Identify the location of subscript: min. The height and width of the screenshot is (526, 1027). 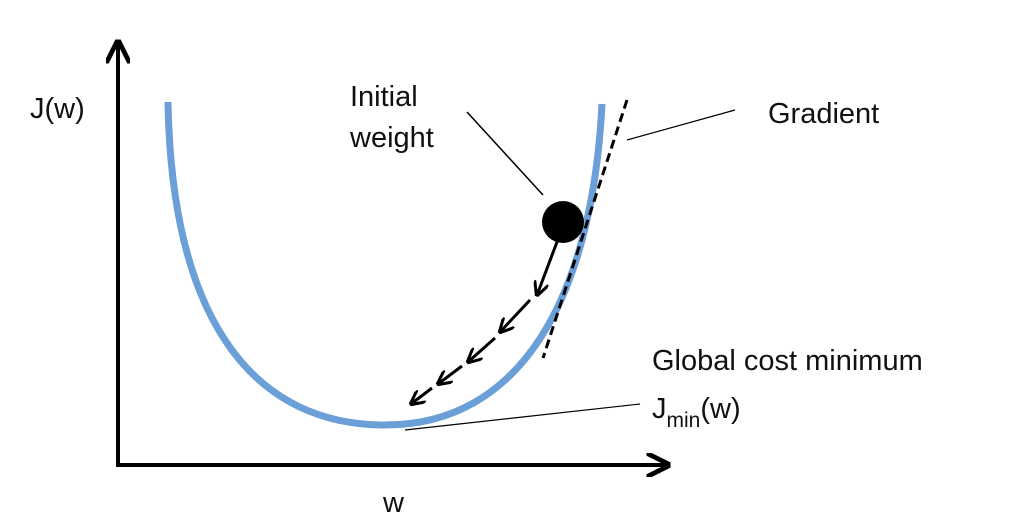
(684, 420).